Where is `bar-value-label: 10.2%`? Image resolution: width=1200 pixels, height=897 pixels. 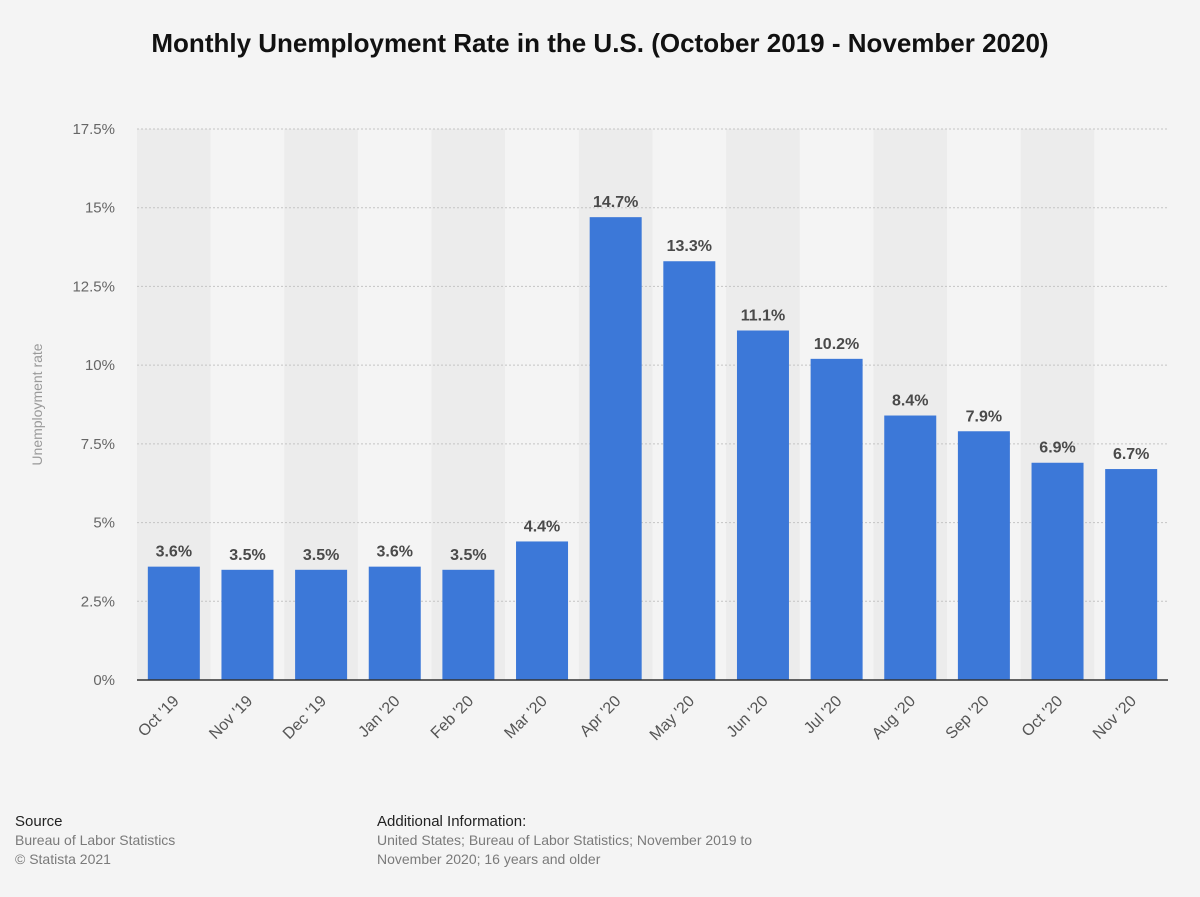
bar-value-label: 10.2% is located at coordinates (836, 344).